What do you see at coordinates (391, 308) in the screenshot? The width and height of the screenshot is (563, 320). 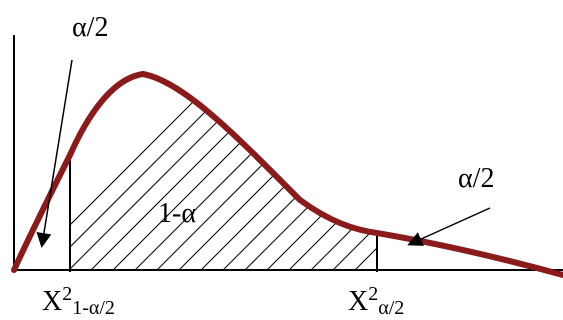 I see `chi-upper-sub: α/2` at bounding box center [391, 308].